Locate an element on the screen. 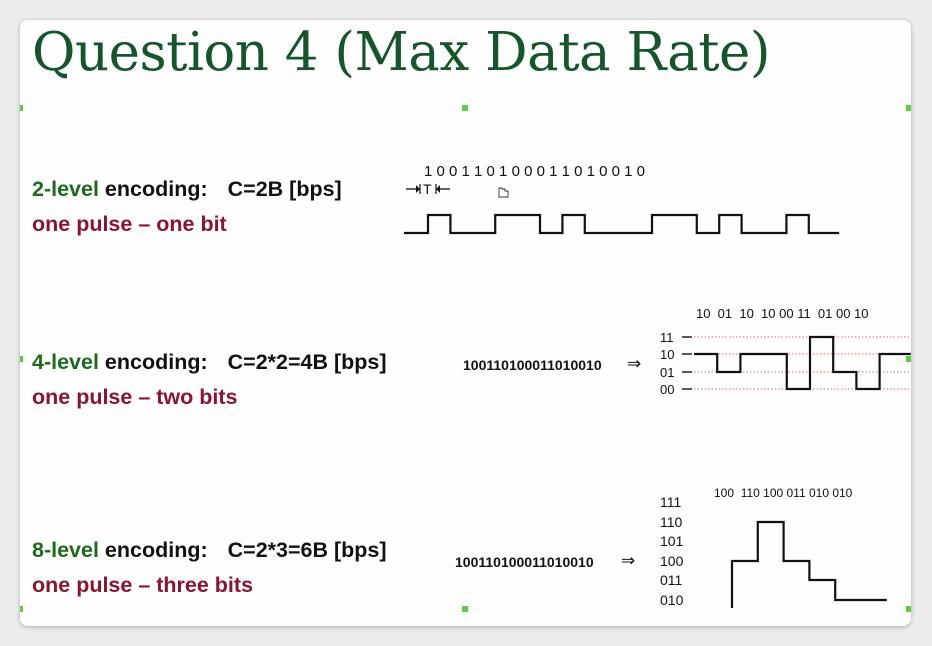  y-level-label: 010 is located at coordinates (672, 600).